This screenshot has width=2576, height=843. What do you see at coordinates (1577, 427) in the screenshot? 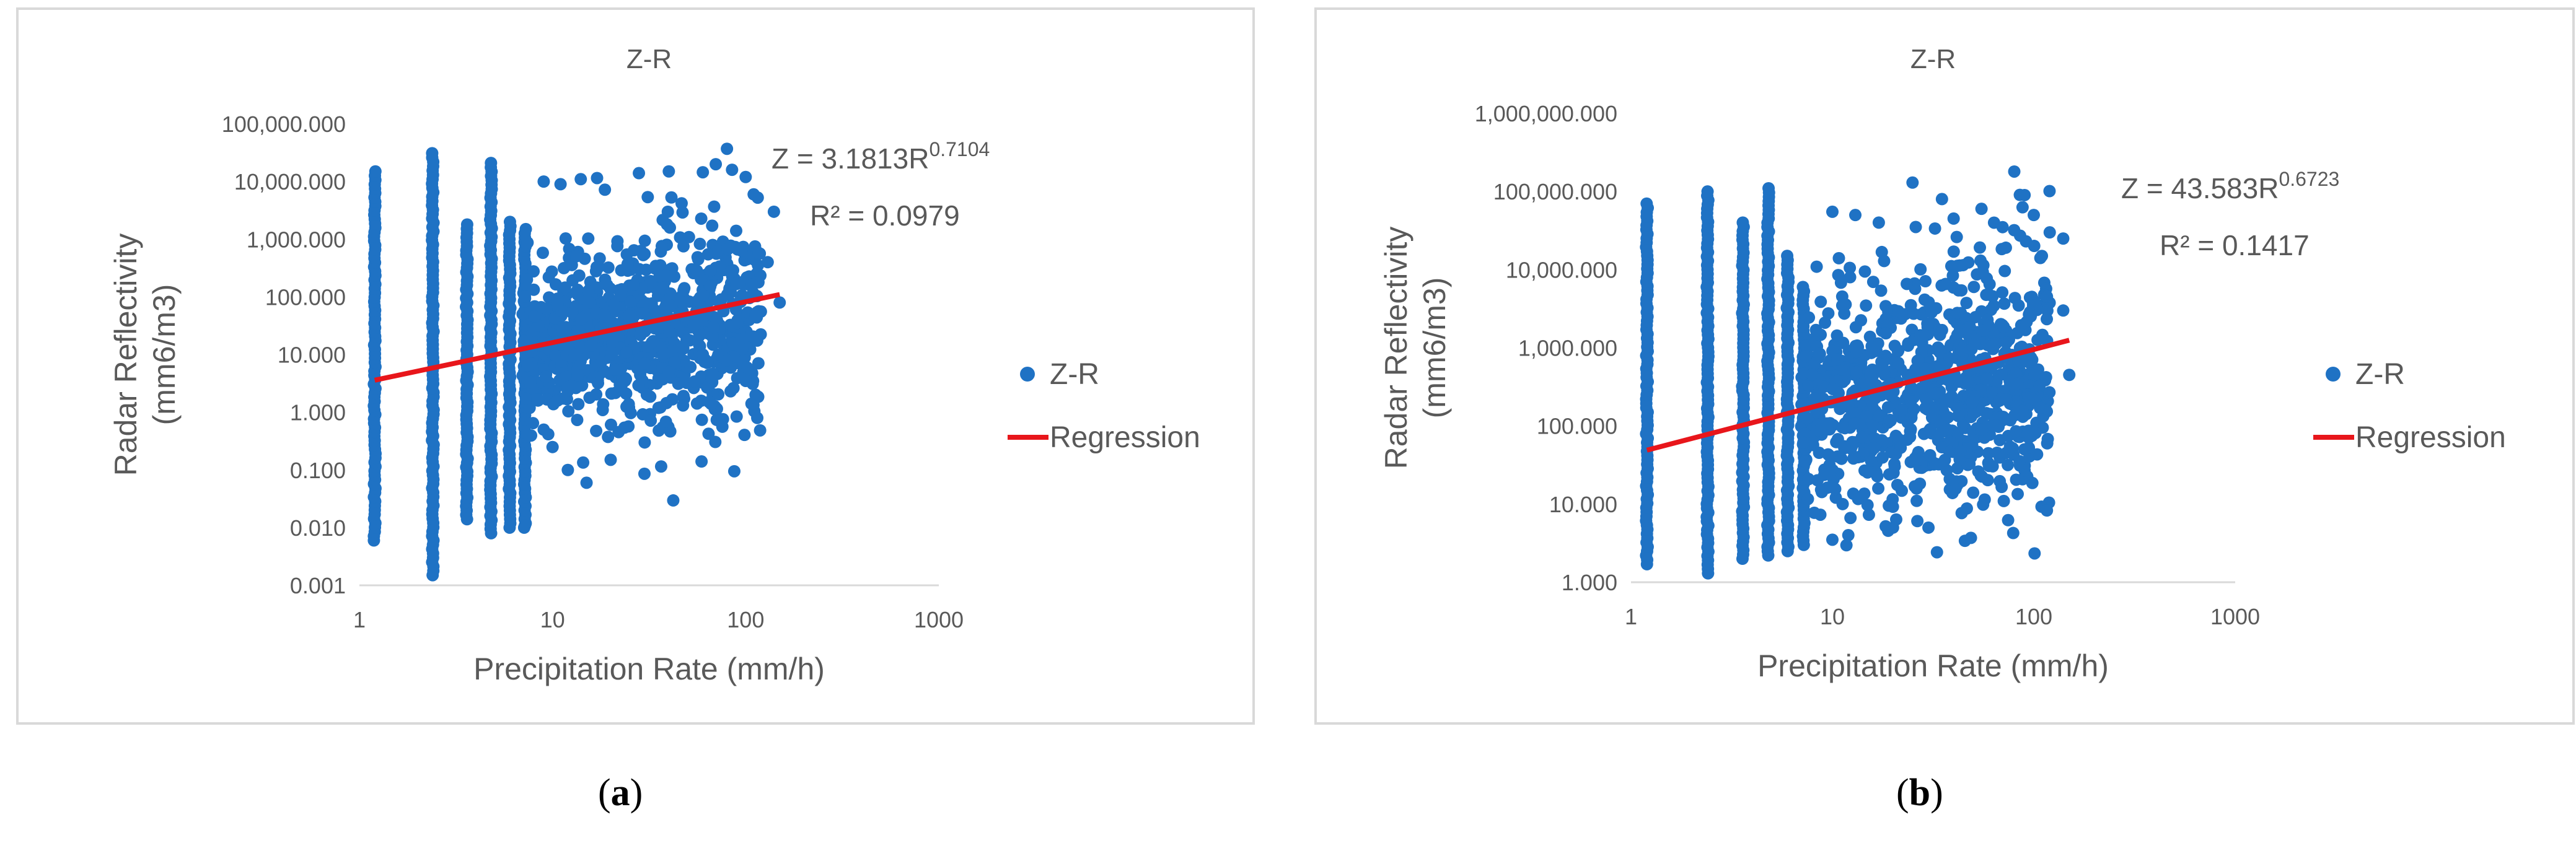
I see `y-tick-label: 100.000` at bounding box center [1577, 427].